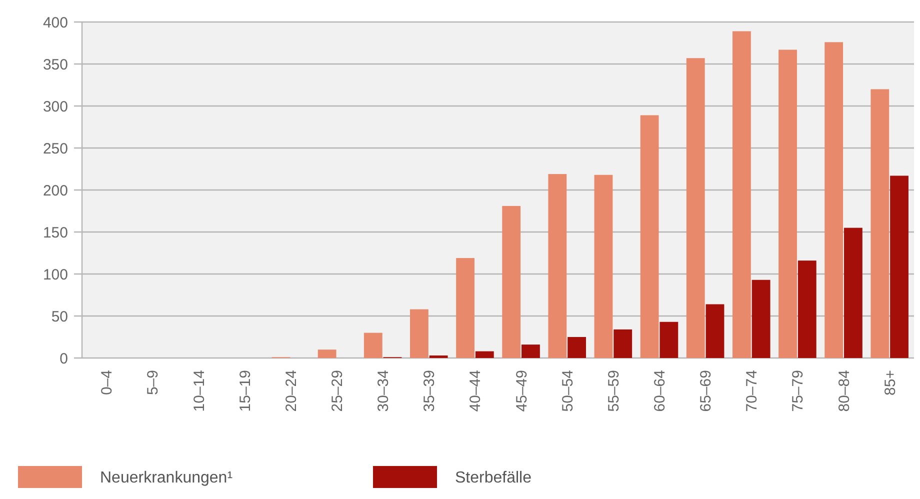 The height and width of the screenshot is (499, 920). I want to click on x-tick-label: 10–14, so click(199, 391).